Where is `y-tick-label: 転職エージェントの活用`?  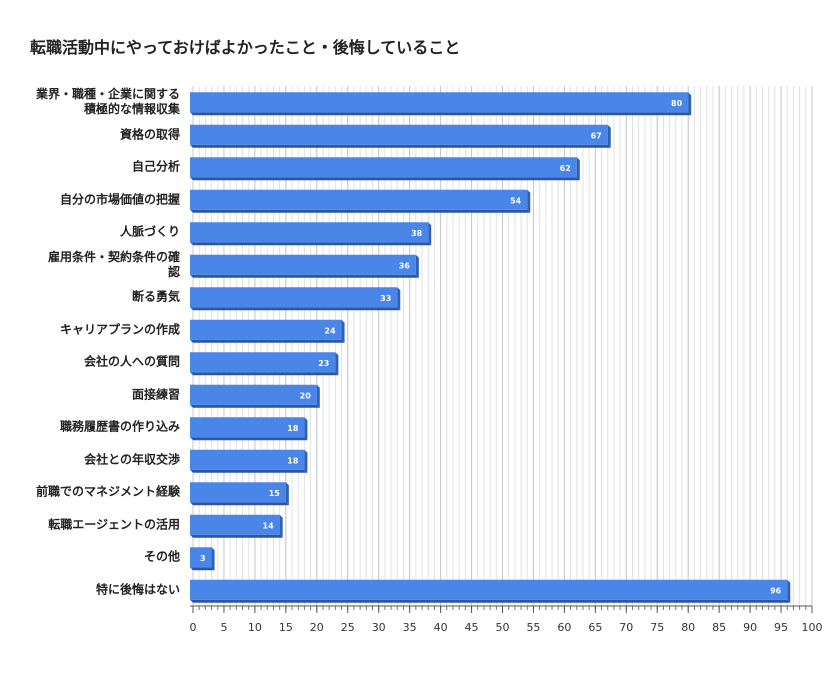
y-tick-label: 転職エージェントの活用 is located at coordinates (114, 524).